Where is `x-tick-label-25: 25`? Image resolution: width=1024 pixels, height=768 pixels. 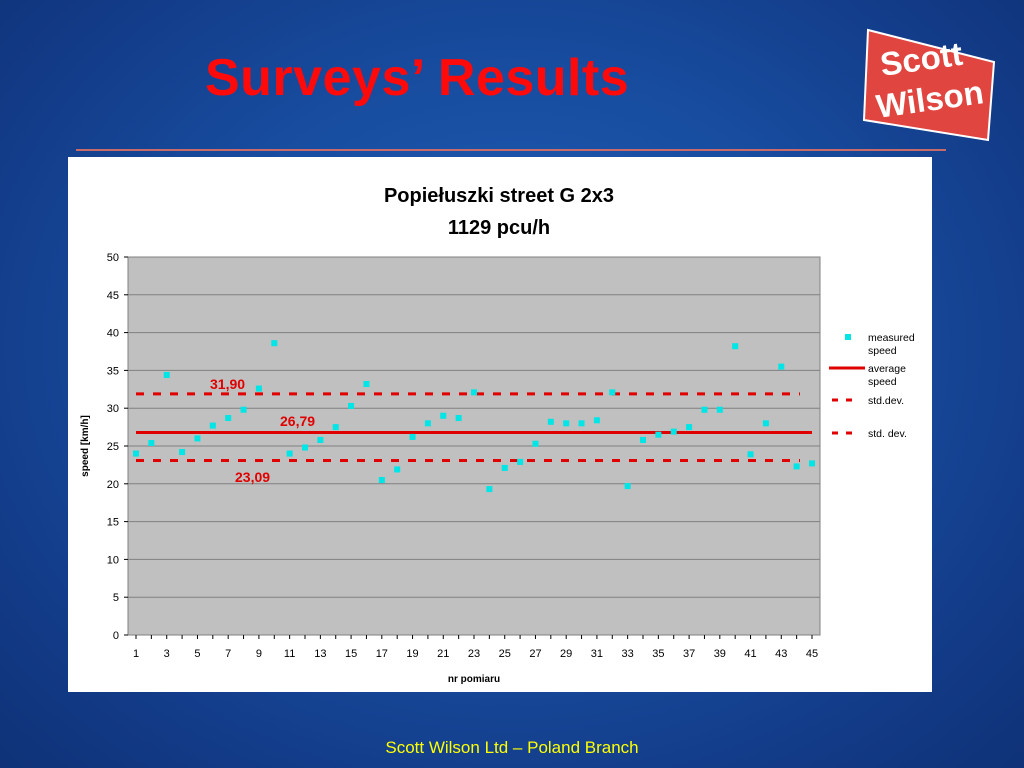 x-tick-label-25: 25 is located at coordinates (505, 654).